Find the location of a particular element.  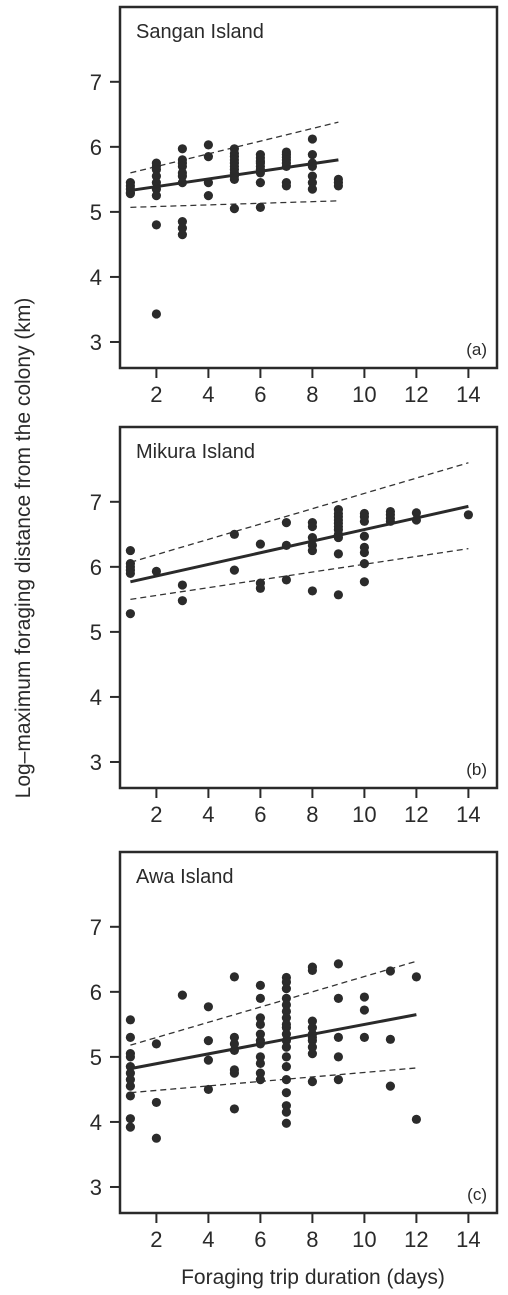

x-axis-label: Foraging trip duration (days) is located at coordinates (313, 1277).